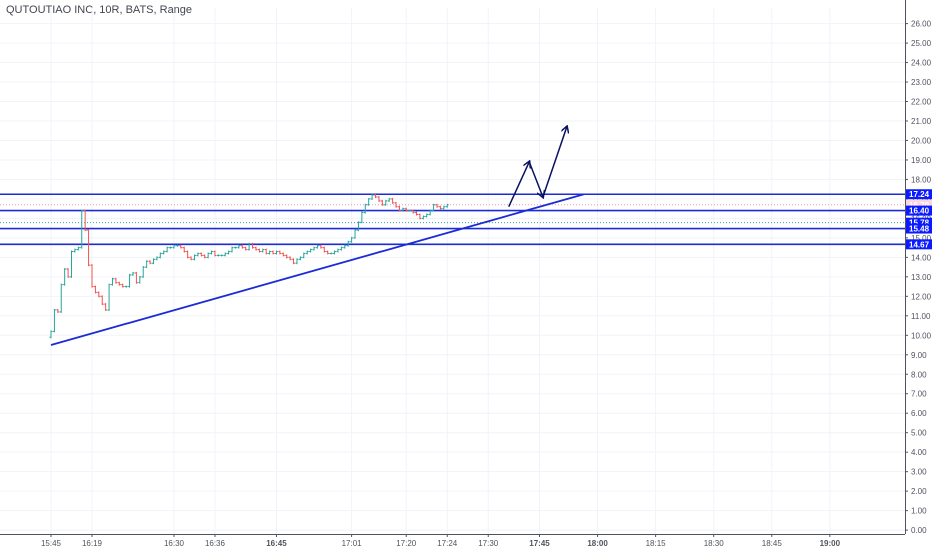  Describe the element at coordinates (249, 266) in the screenshot. I see `price-bars` at that location.